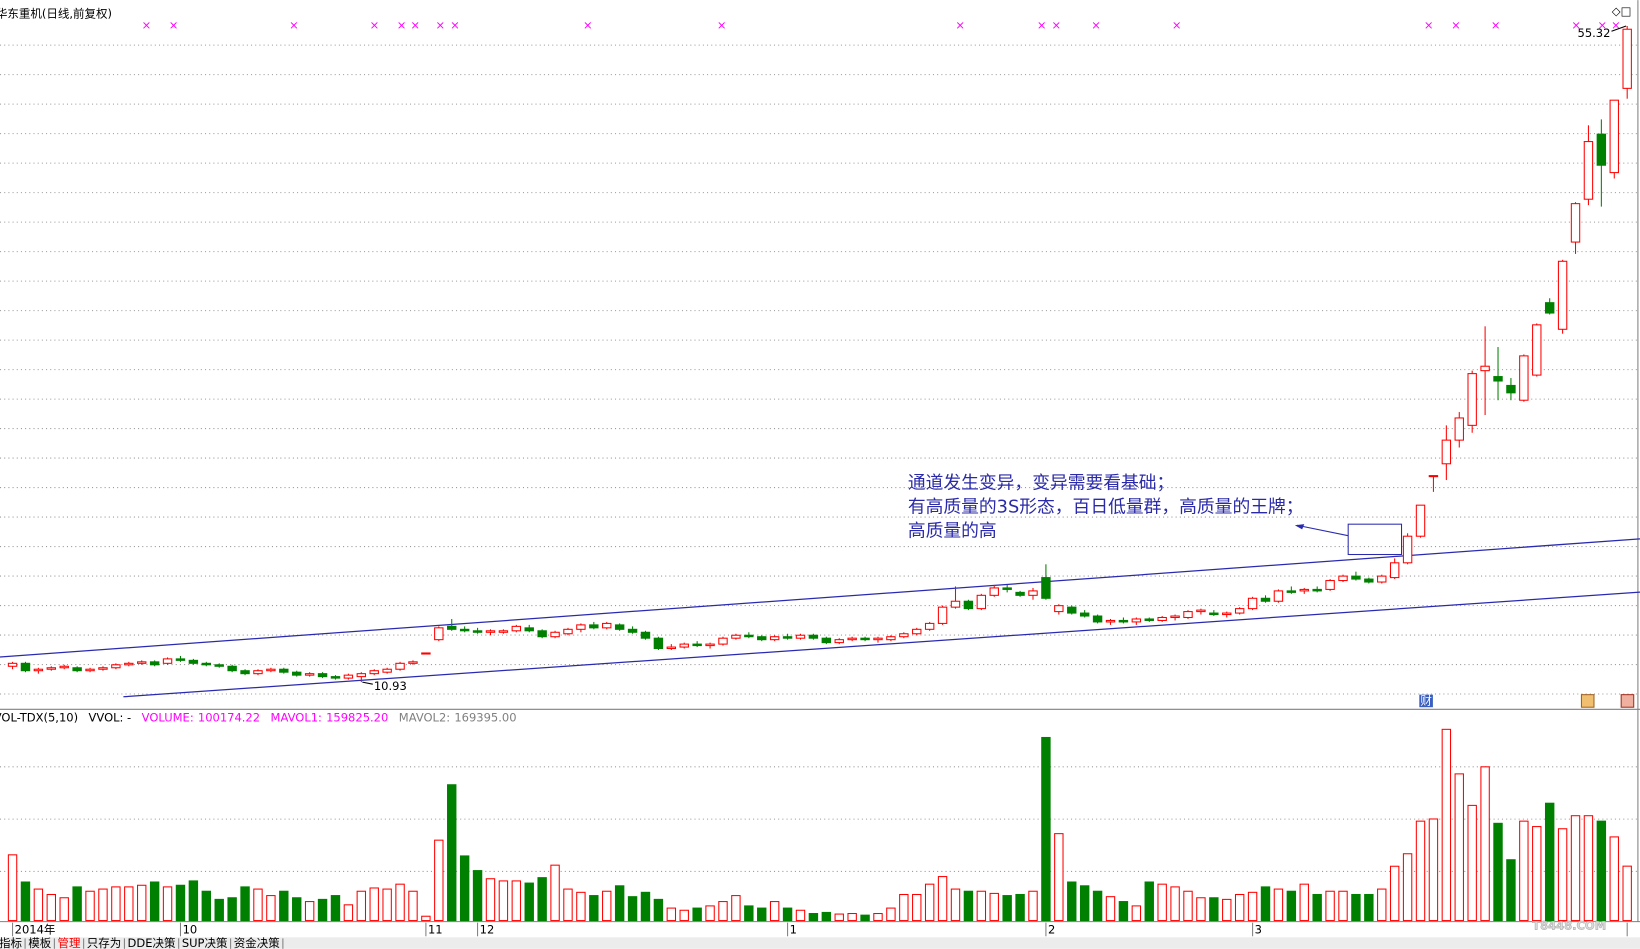 The width and height of the screenshot is (1640, 949). I want to click on tab: 指标, so click(11, 942).